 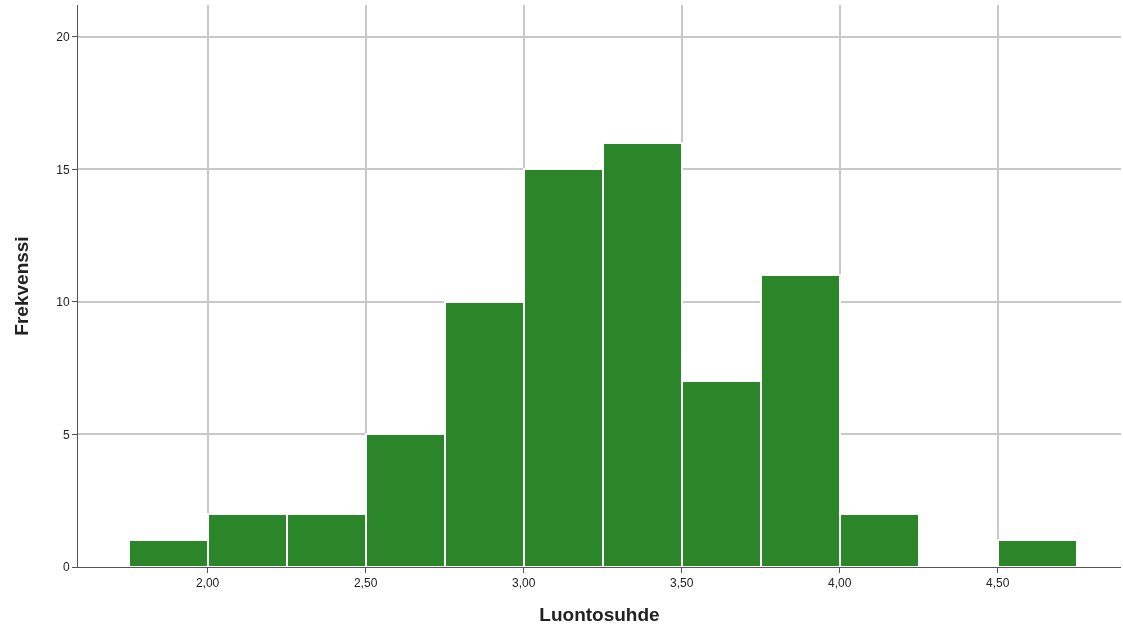 What do you see at coordinates (66, 567) in the screenshot?
I see `y-tick-label: 0` at bounding box center [66, 567].